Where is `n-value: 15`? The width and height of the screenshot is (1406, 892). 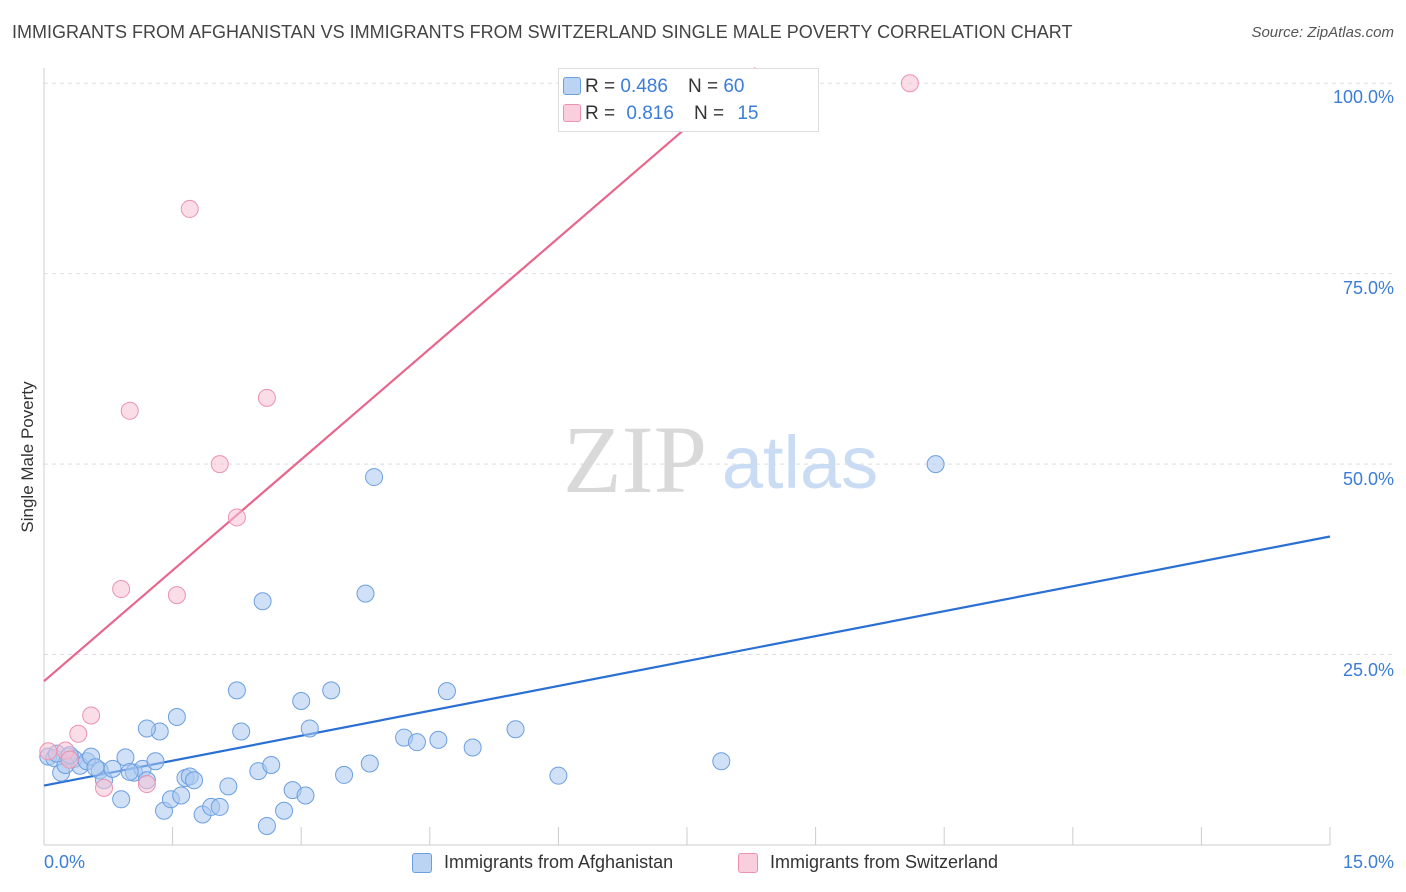
n-value: 15 is located at coordinates (748, 113).